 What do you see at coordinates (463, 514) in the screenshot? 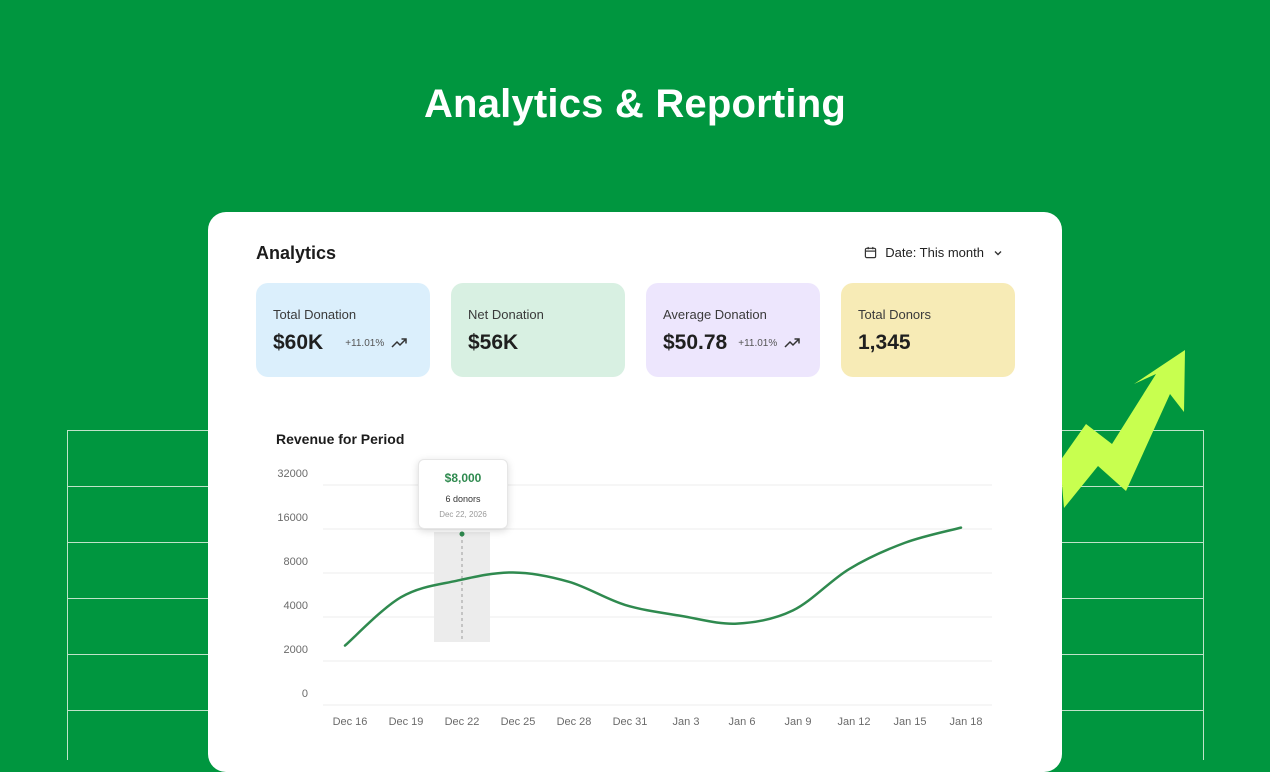
I see `tooltip-date: Dec 22, 2026` at bounding box center [463, 514].